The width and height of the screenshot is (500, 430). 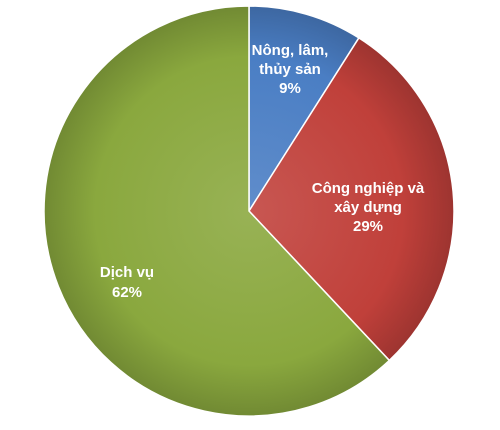 I want to click on slice-percent-label: 62%, so click(x=127, y=292).